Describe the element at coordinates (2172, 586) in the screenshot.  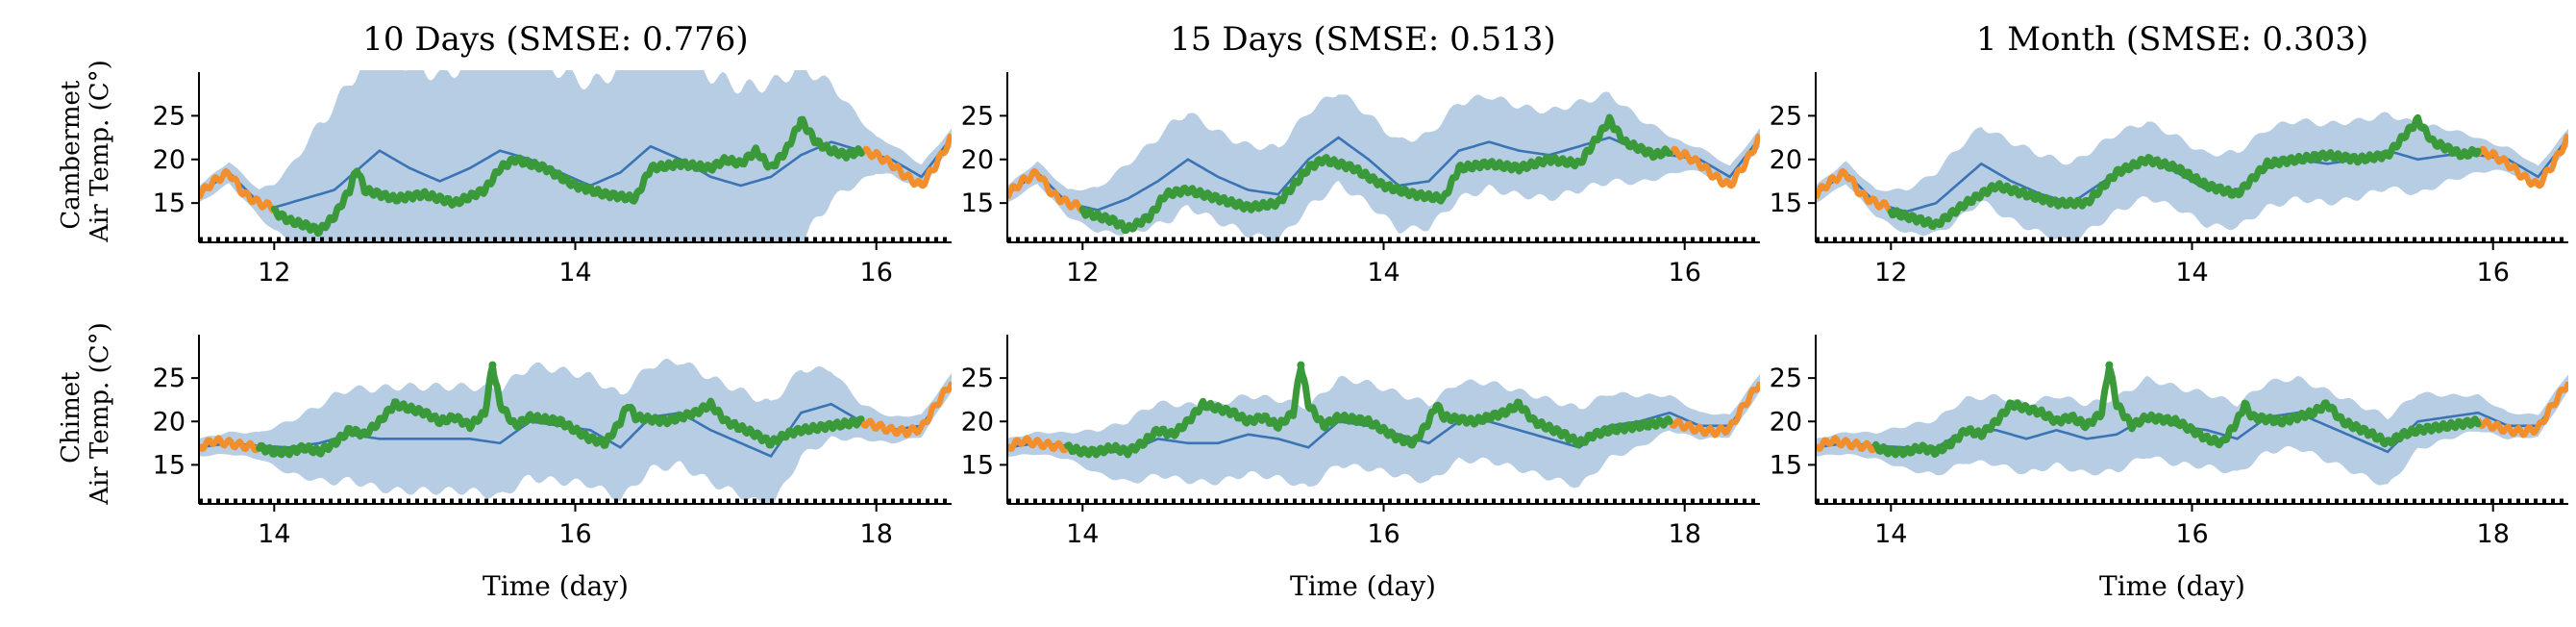
I see `x-axis-label-col3: Time (day)` at that location.